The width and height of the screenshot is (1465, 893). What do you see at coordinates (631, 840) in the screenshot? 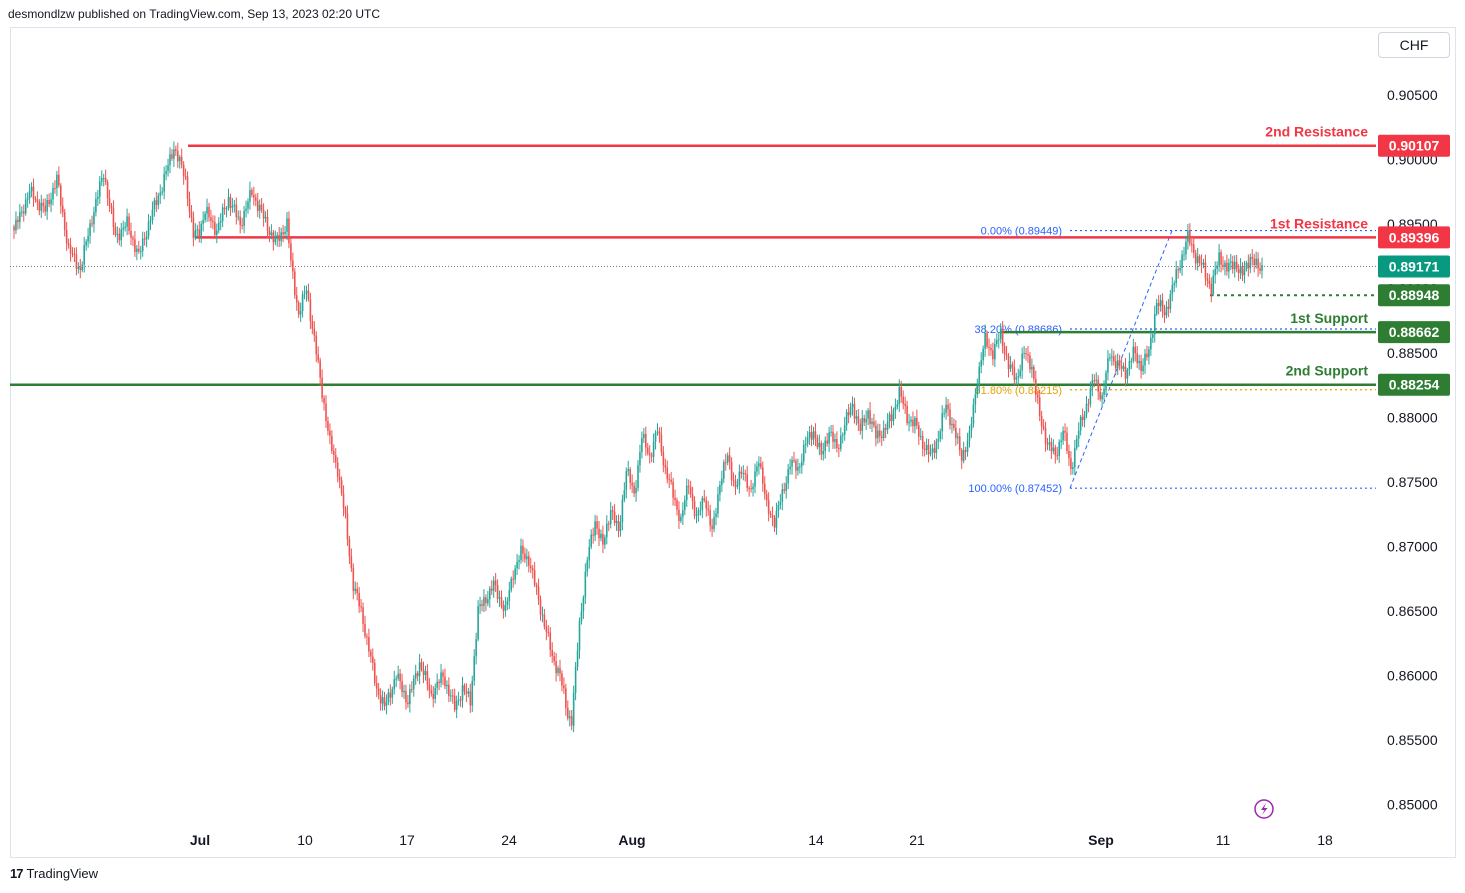
I see `x-tick-label: Aug` at bounding box center [631, 840].